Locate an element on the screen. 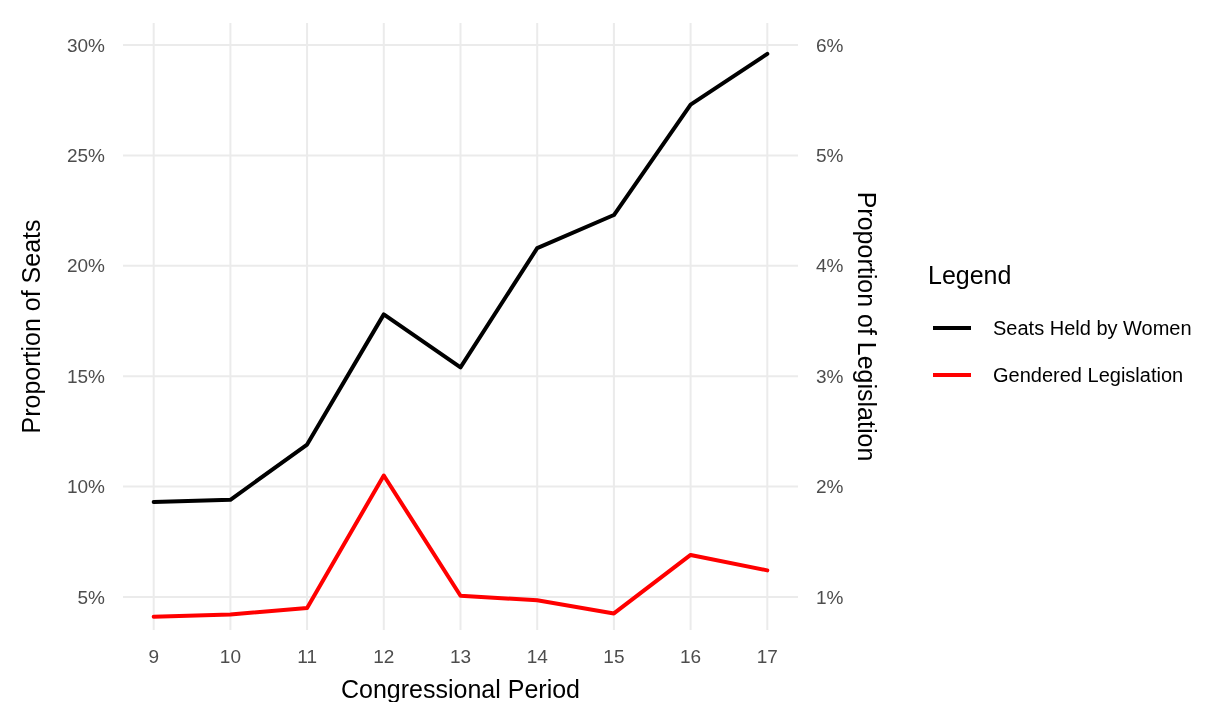  y-tick-label: 30% is located at coordinates (86, 45).